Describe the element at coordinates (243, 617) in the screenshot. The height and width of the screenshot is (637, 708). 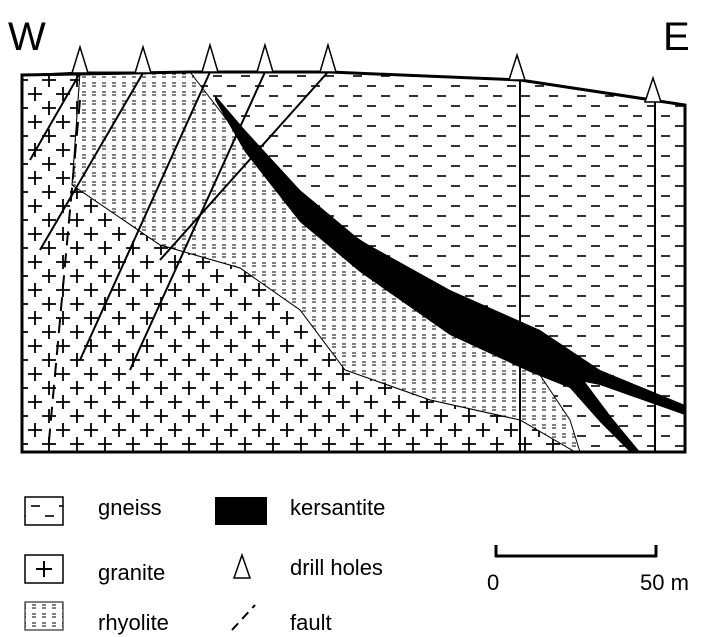
I see `fault-swatch` at that location.